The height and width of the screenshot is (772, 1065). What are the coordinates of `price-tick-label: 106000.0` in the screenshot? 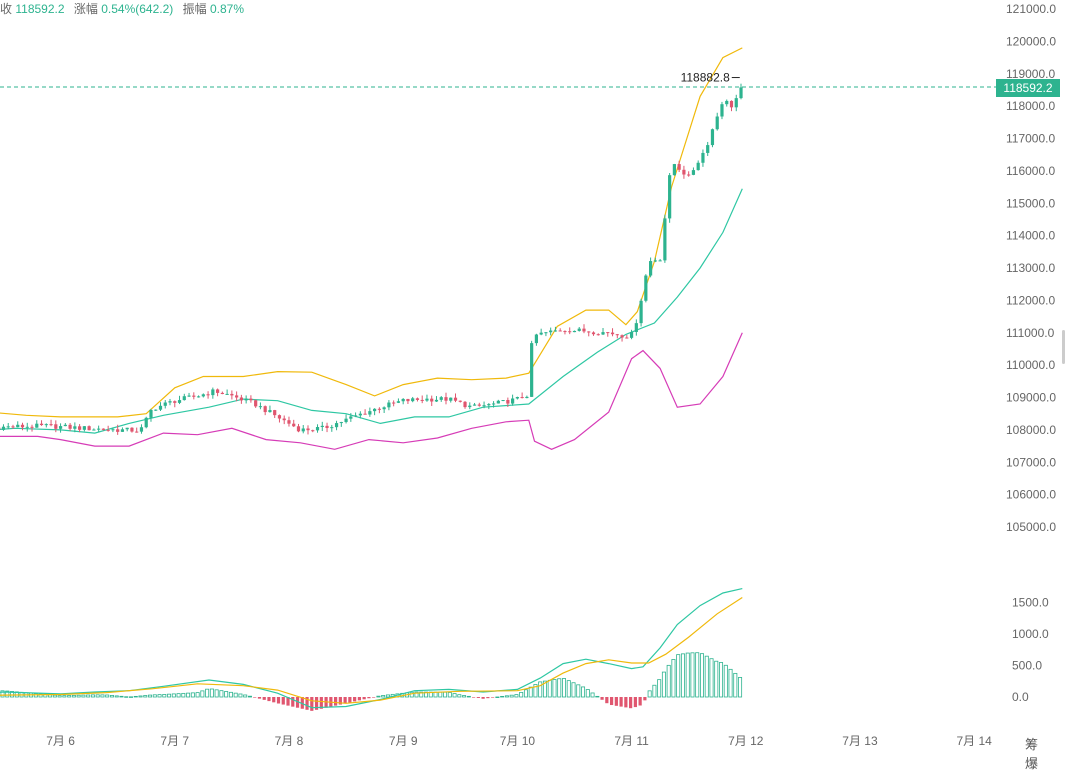 It's located at (1031, 495).